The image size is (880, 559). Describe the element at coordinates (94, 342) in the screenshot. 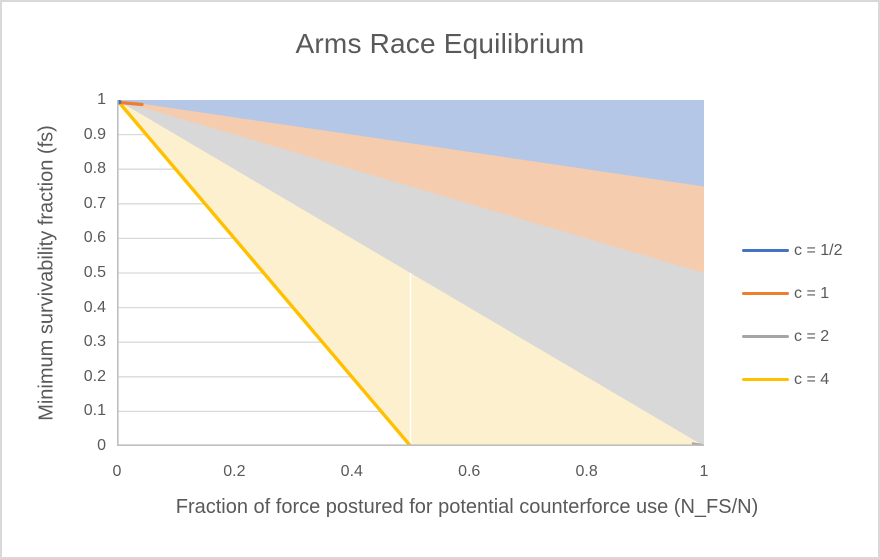

I see `y-axis-tick-label: 0.3` at that location.